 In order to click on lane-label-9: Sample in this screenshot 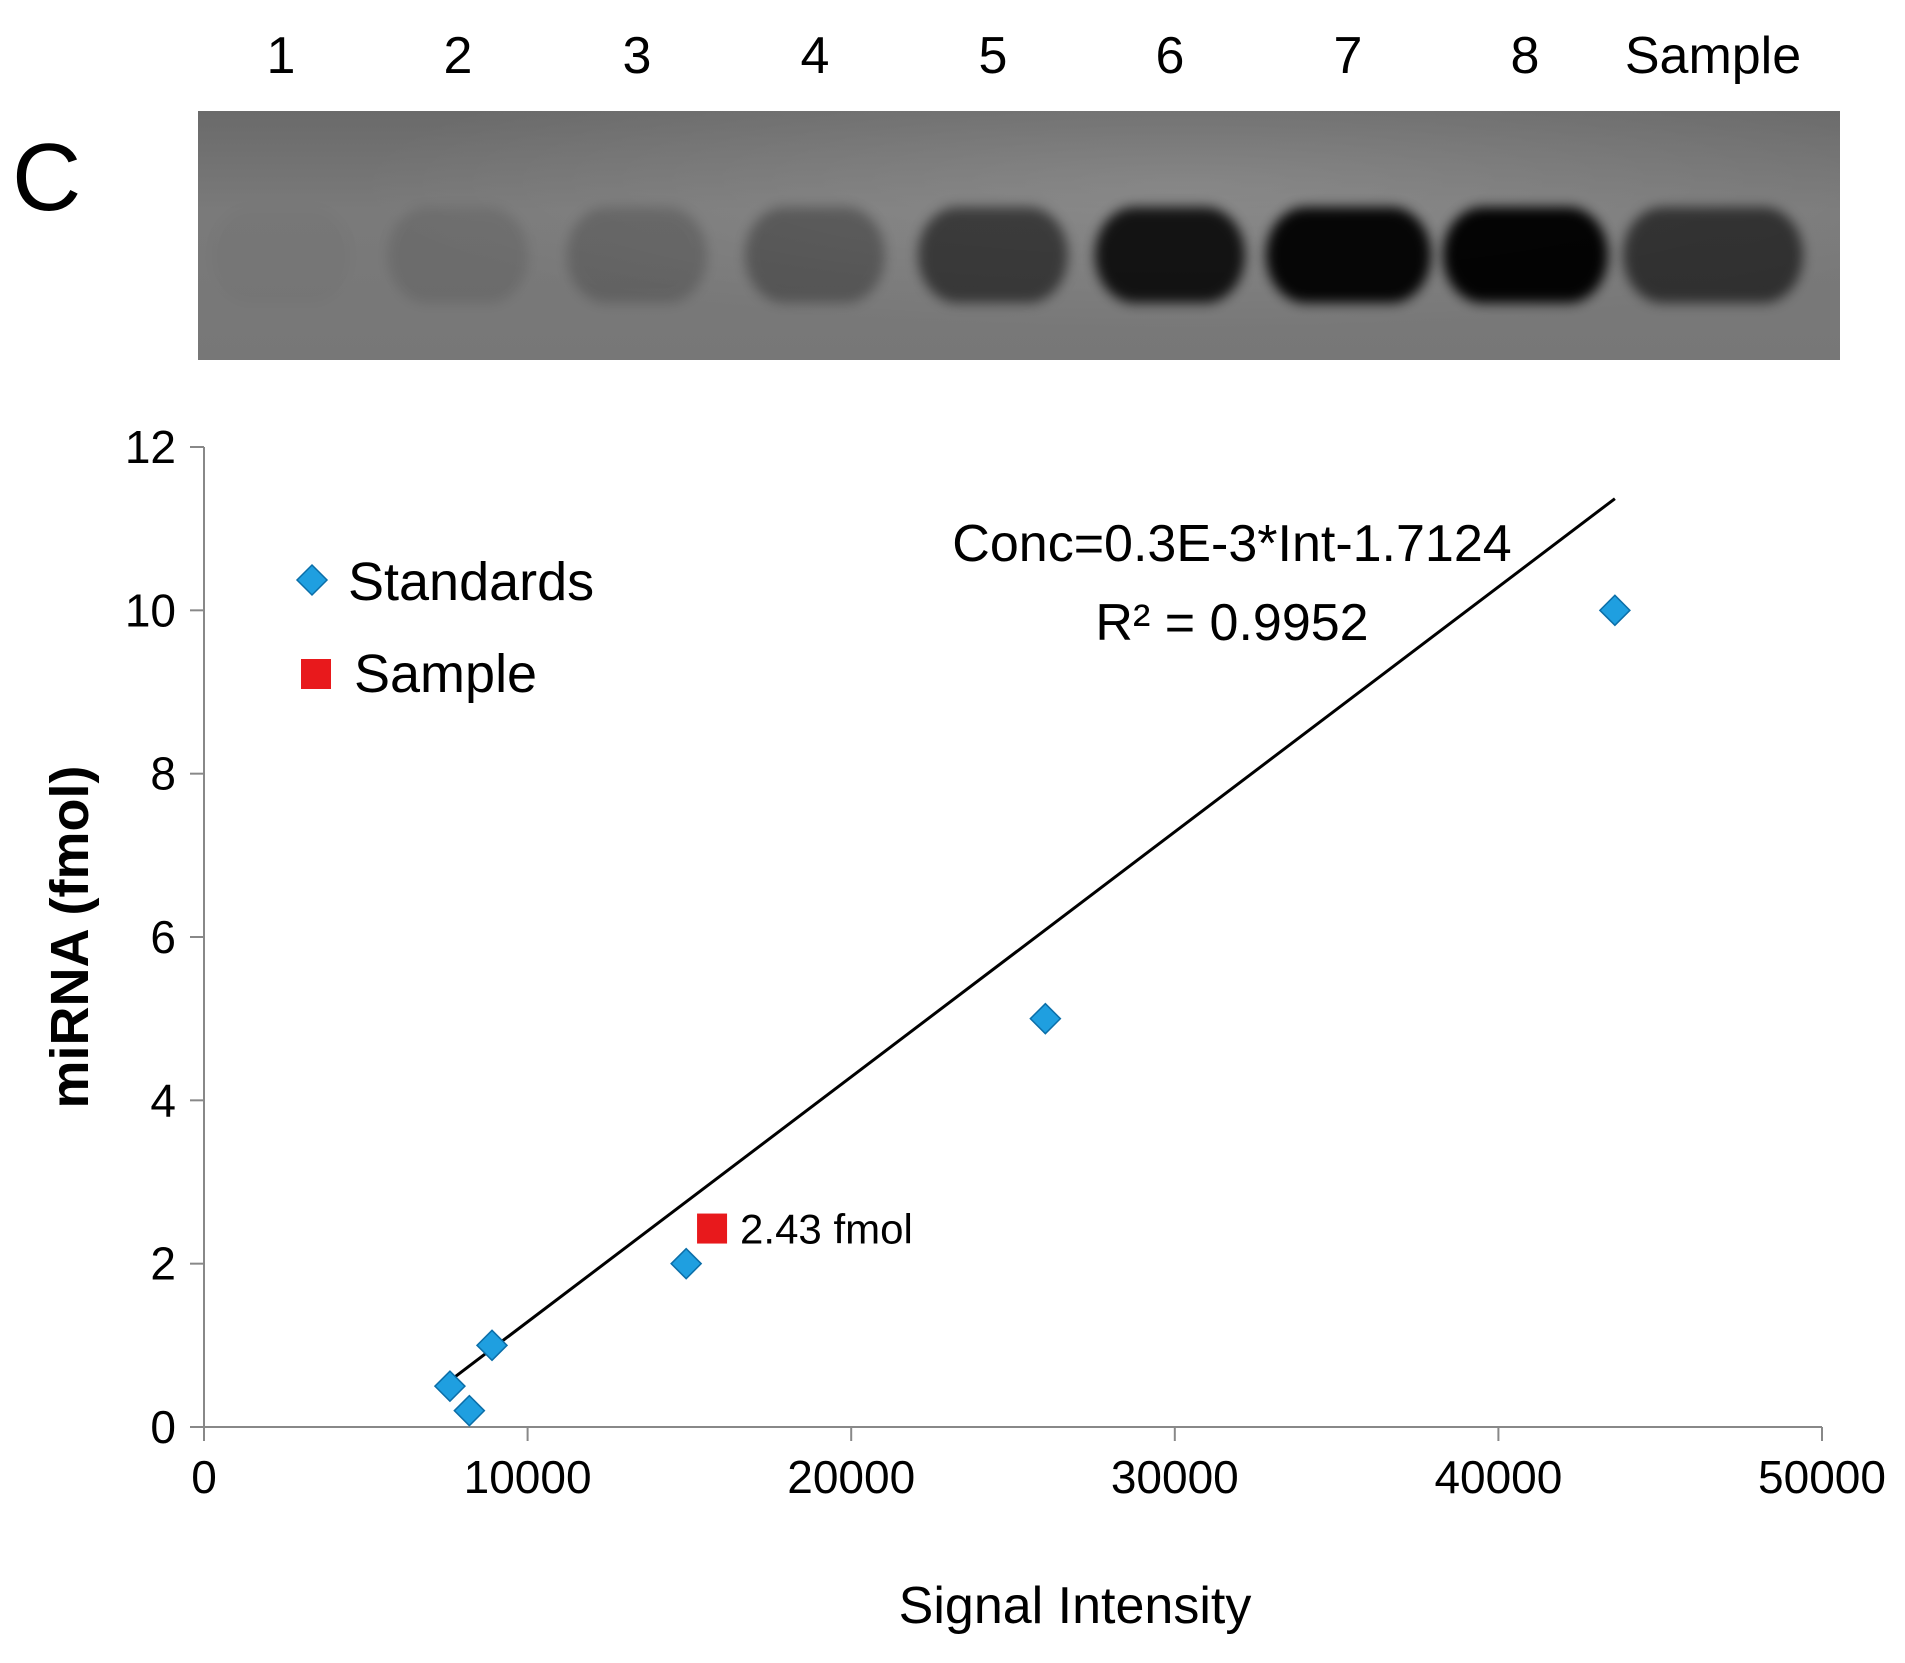, I will do `click(1713, 56)`.